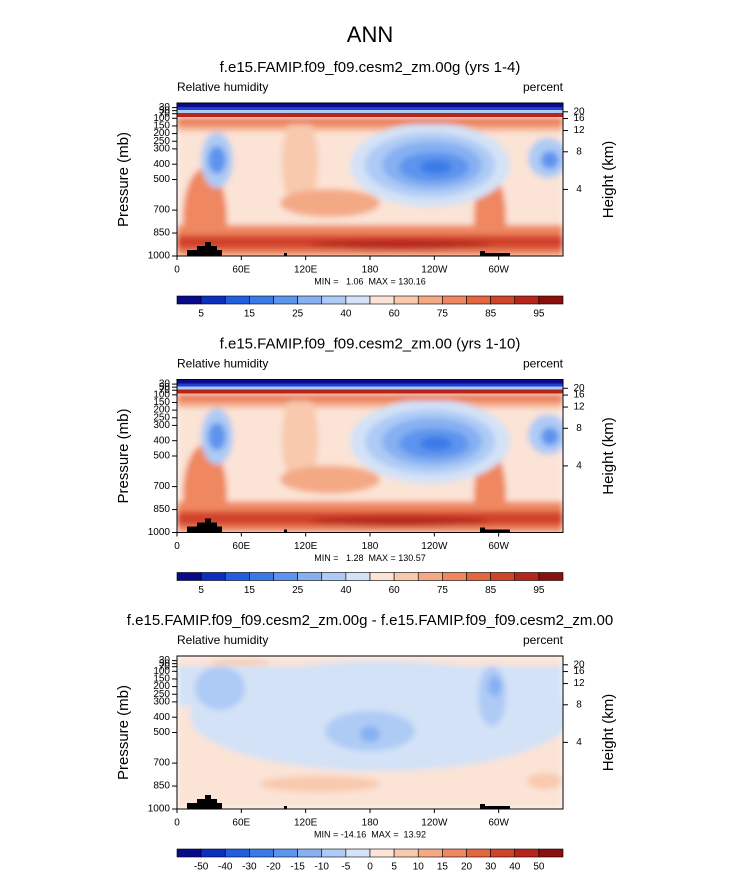 The height and width of the screenshot is (877, 733). Describe the element at coordinates (241, 546) in the screenshot. I see `x-tick-label: 60E` at that location.